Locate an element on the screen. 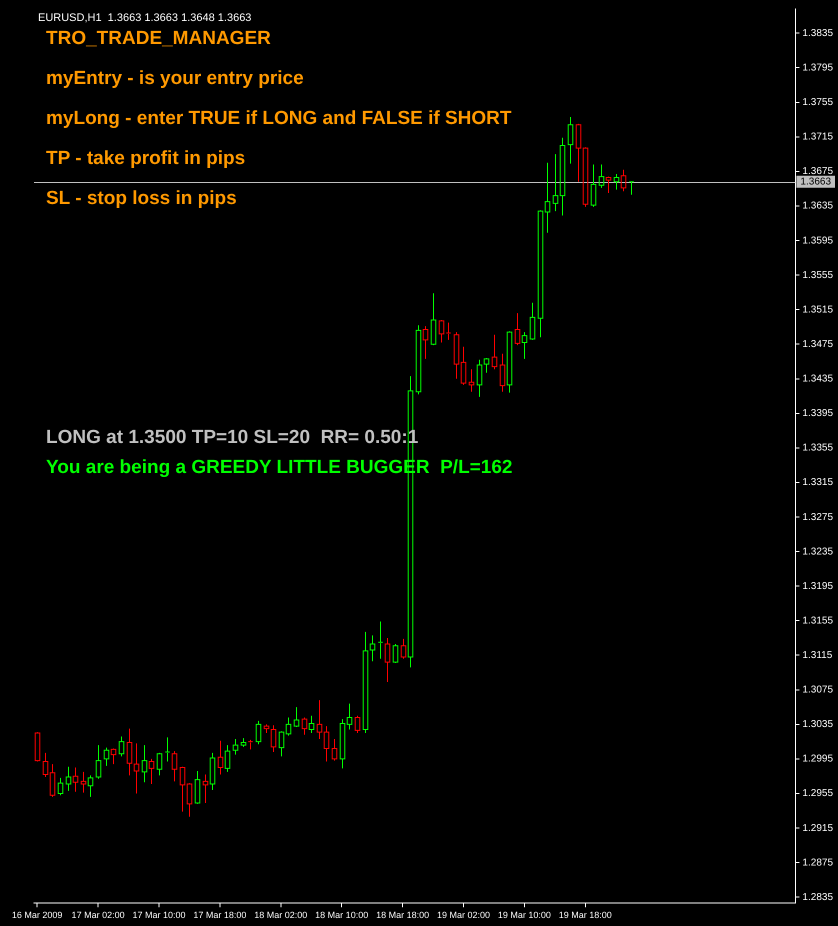 The width and height of the screenshot is (838, 926). x-tick-label: 19 Mar 18:00 is located at coordinates (585, 915).